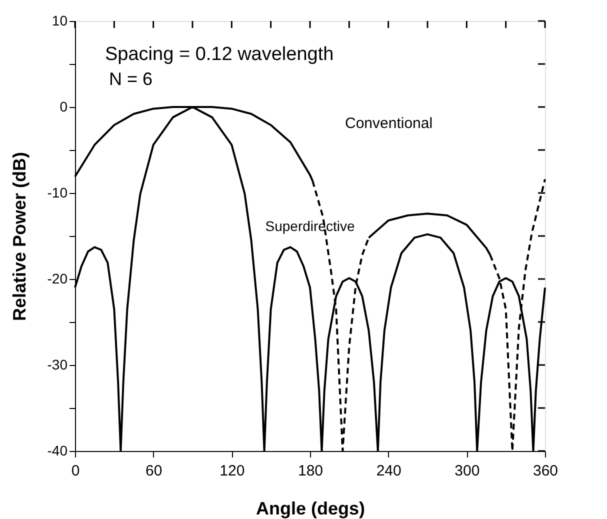 This screenshot has height=519, width=607. Describe the element at coordinates (219, 54) in the screenshot. I see `annotation: Spacing = 0.12 wavelength` at that location.